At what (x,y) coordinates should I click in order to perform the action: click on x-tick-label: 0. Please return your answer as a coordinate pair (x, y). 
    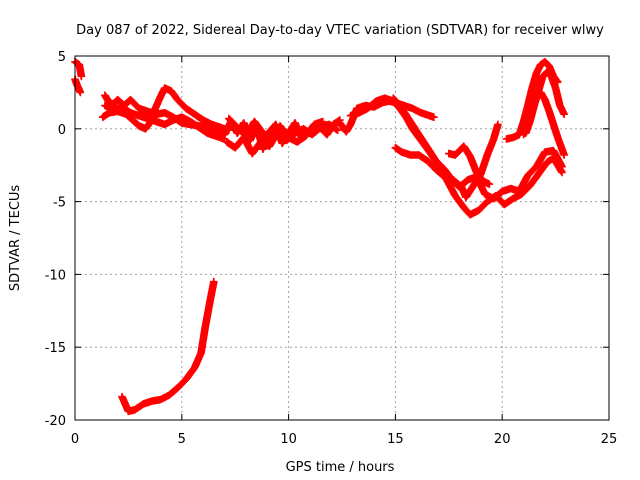
    Looking at the image, I should click on (75, 439).